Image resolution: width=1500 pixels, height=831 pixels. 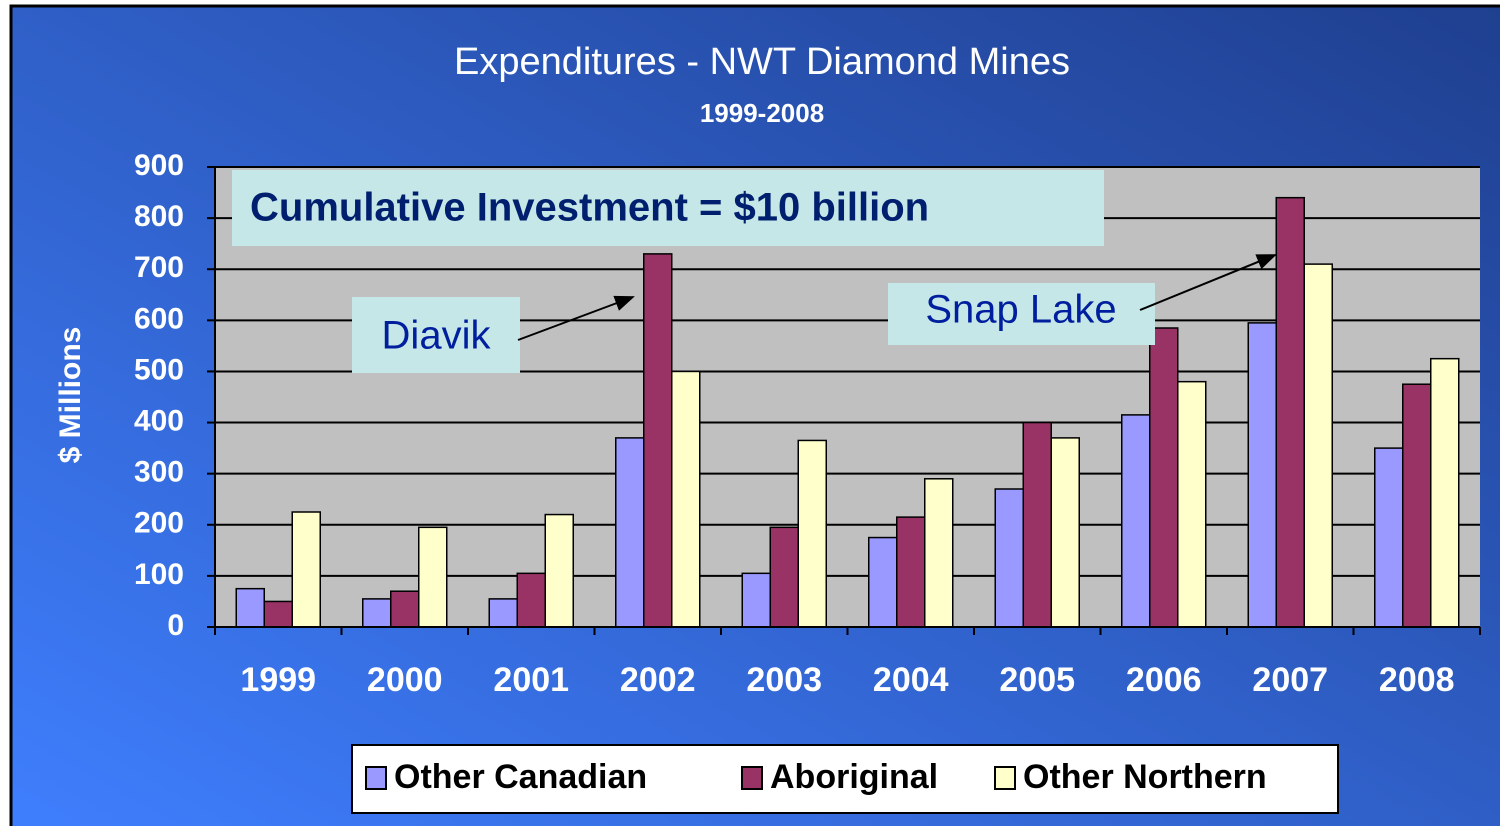 I want to click on annotation: Snap Lake, so click(x=1020, y=310).